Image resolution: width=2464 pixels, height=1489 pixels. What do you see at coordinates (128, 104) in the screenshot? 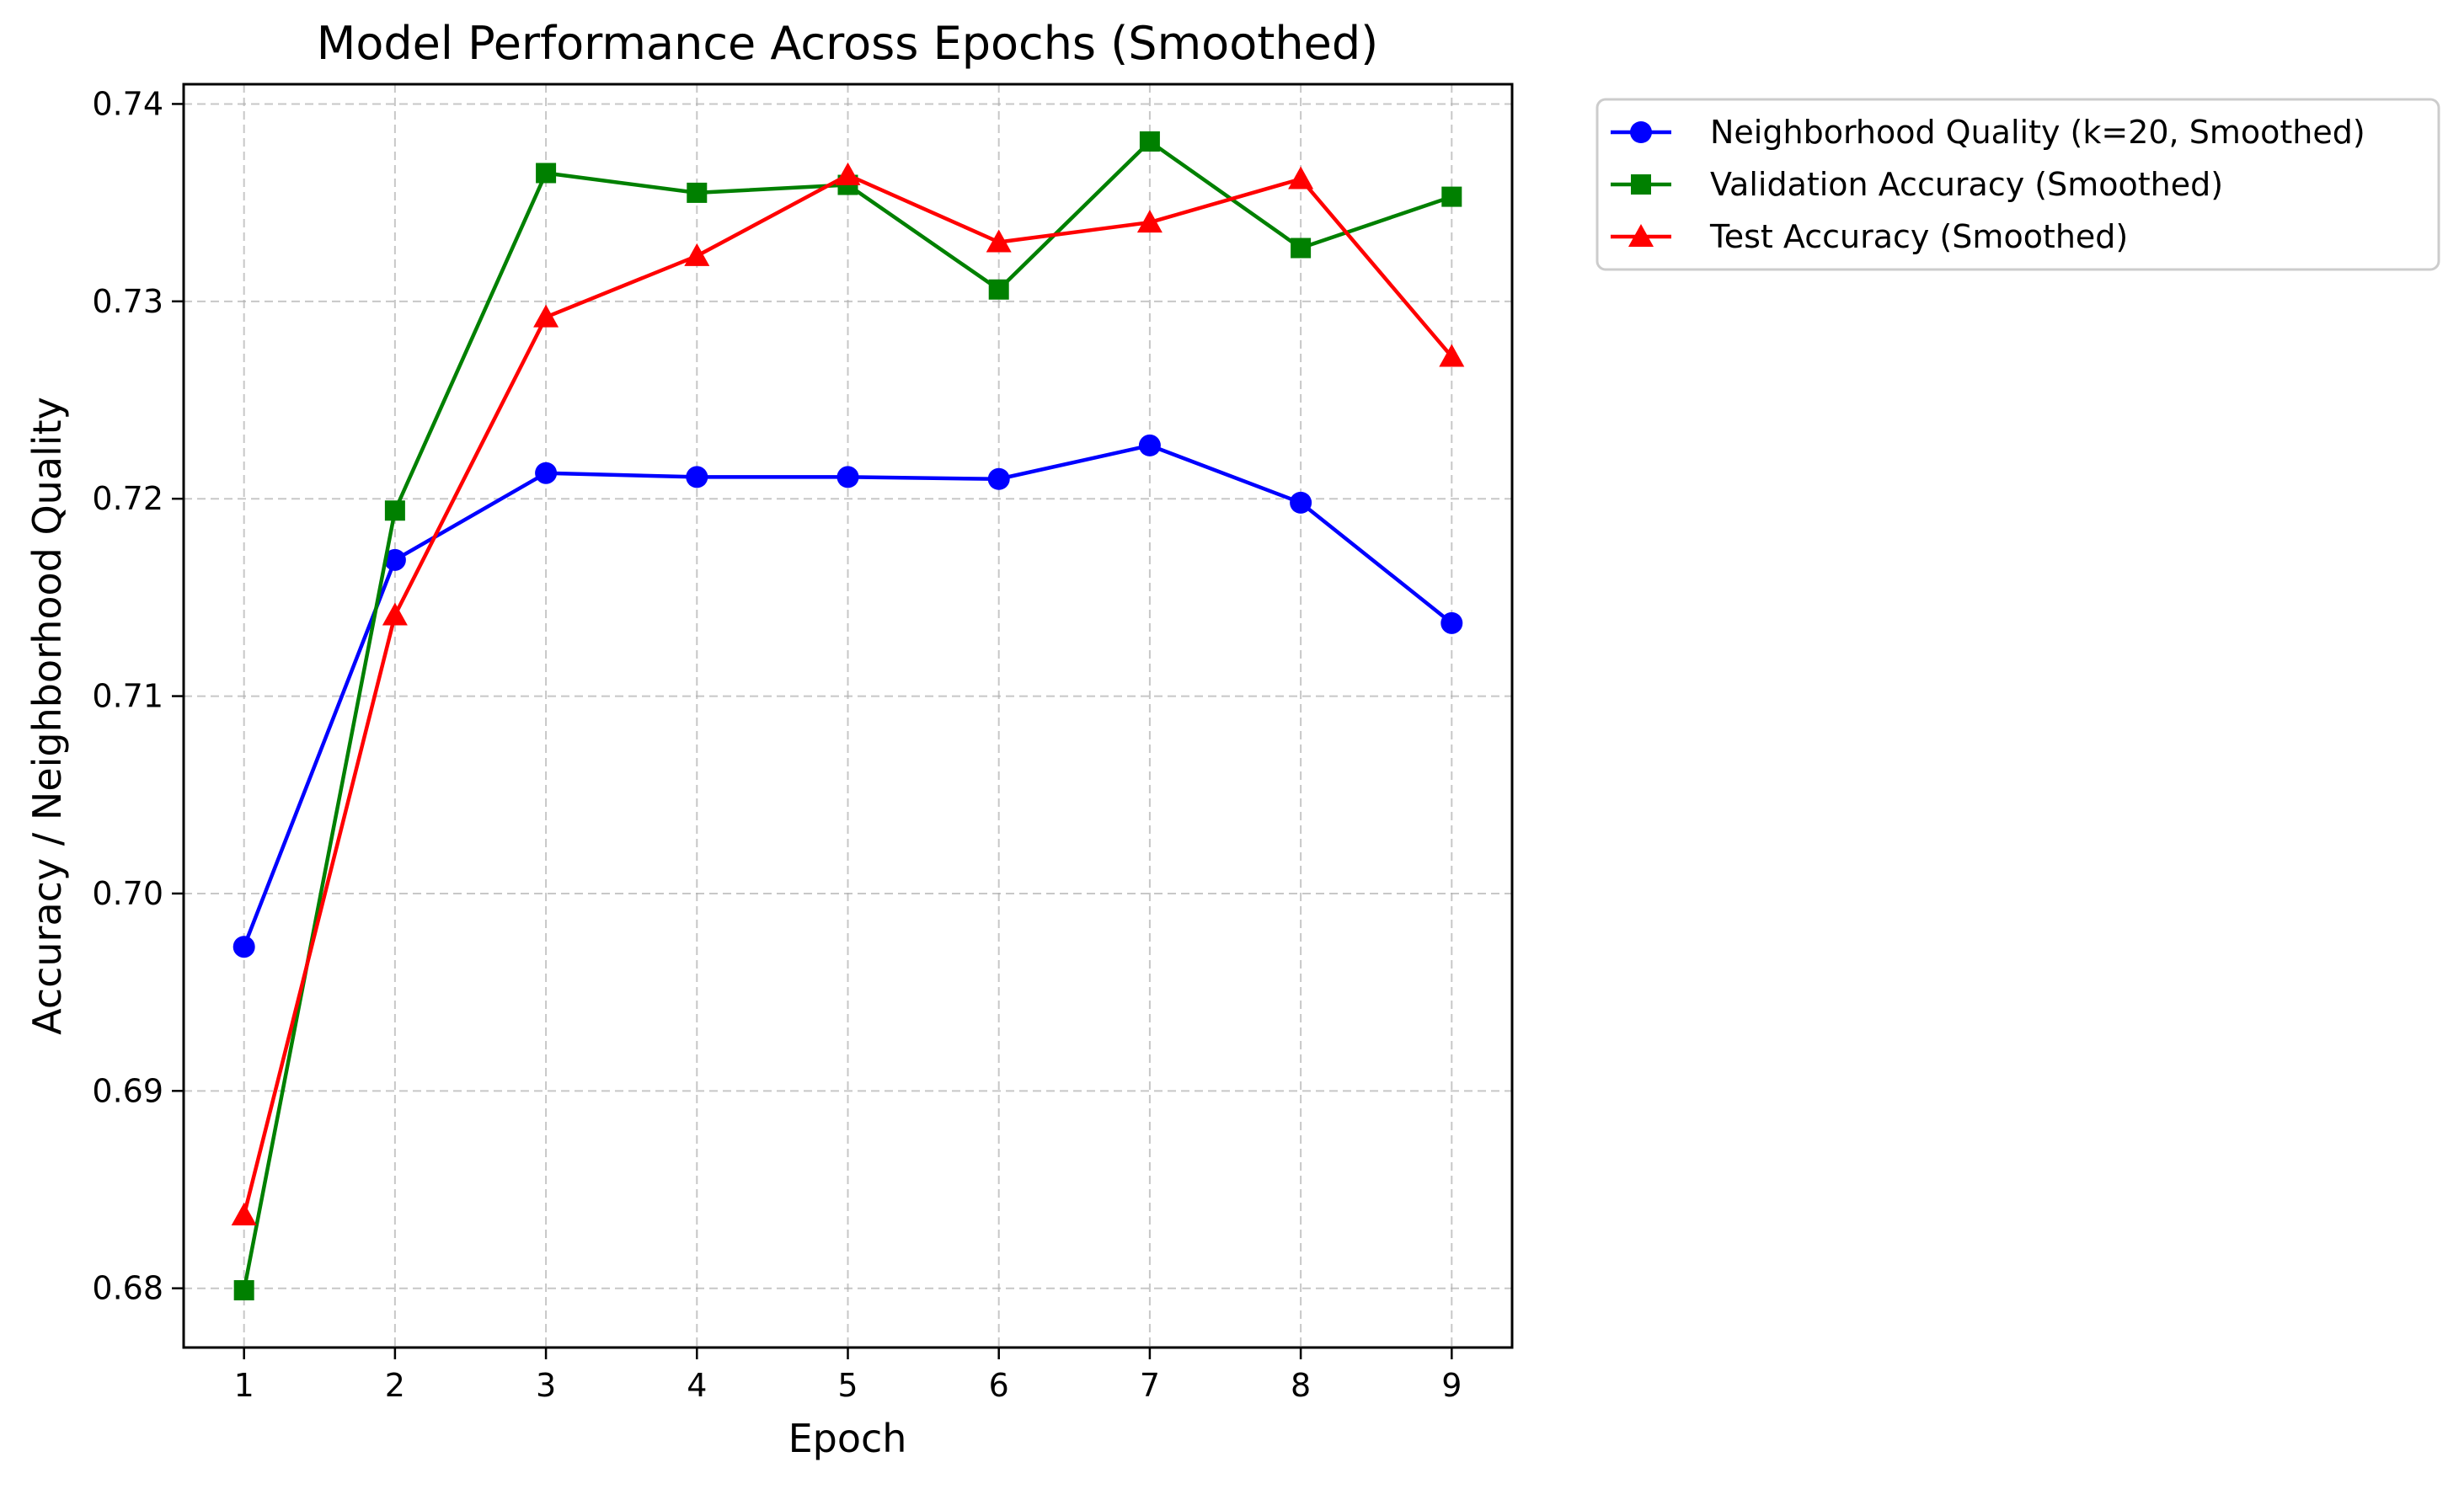
I see `y-tick-label: 0.74` at bounding box center [128, 104].